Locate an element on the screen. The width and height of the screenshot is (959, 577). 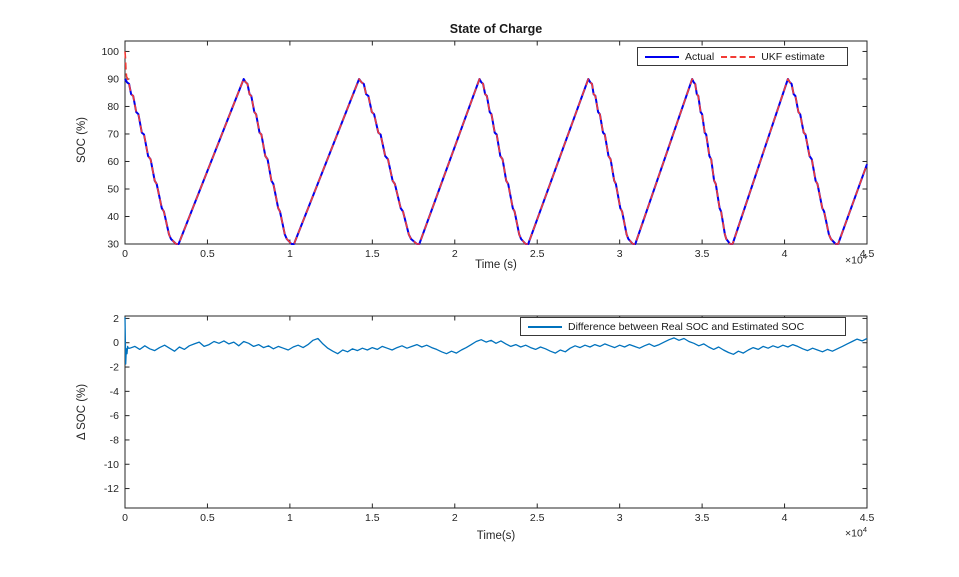
ukf-estimate-line-sample is located at coordinates (738, 56).